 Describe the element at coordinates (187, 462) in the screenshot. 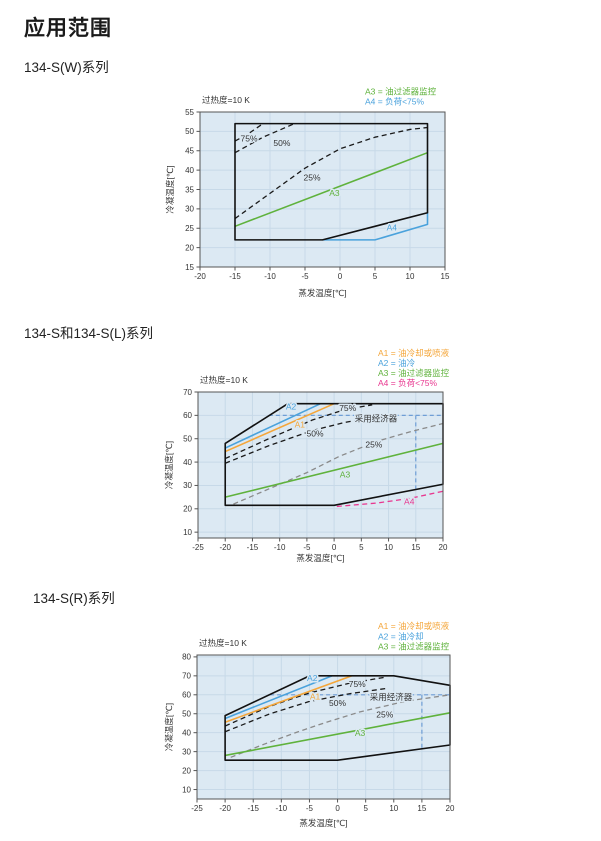

I see `y-tick-label: 40` at that location.